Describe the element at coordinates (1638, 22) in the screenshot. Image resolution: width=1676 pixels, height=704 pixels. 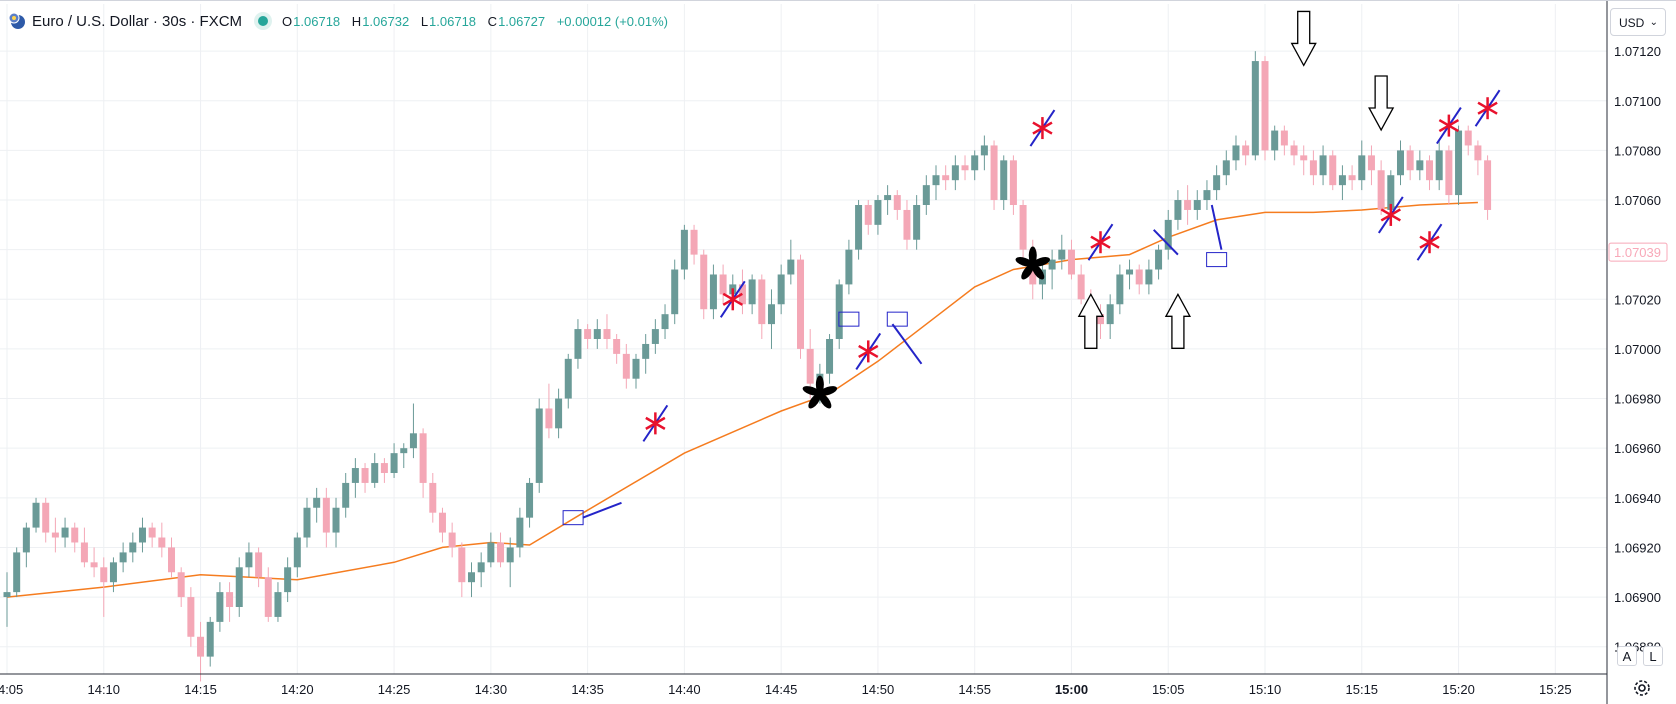
I see `currency-selector: USD ⌄` at that location.